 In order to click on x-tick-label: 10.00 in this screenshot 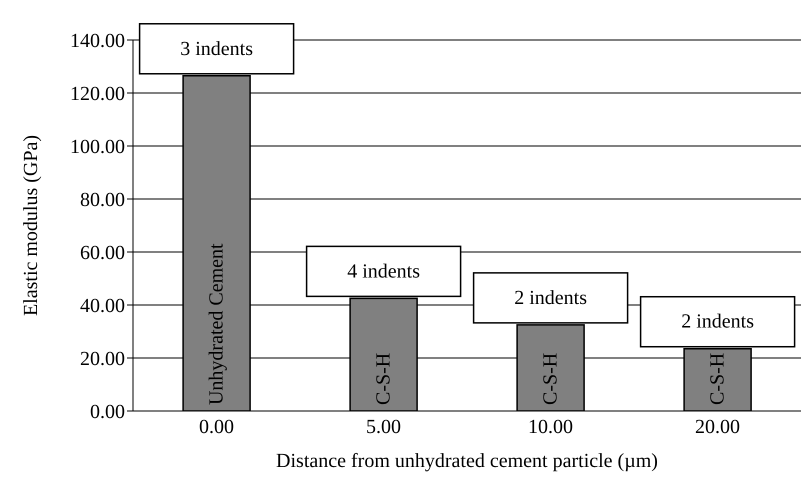, I will do `click(550, 427)`.